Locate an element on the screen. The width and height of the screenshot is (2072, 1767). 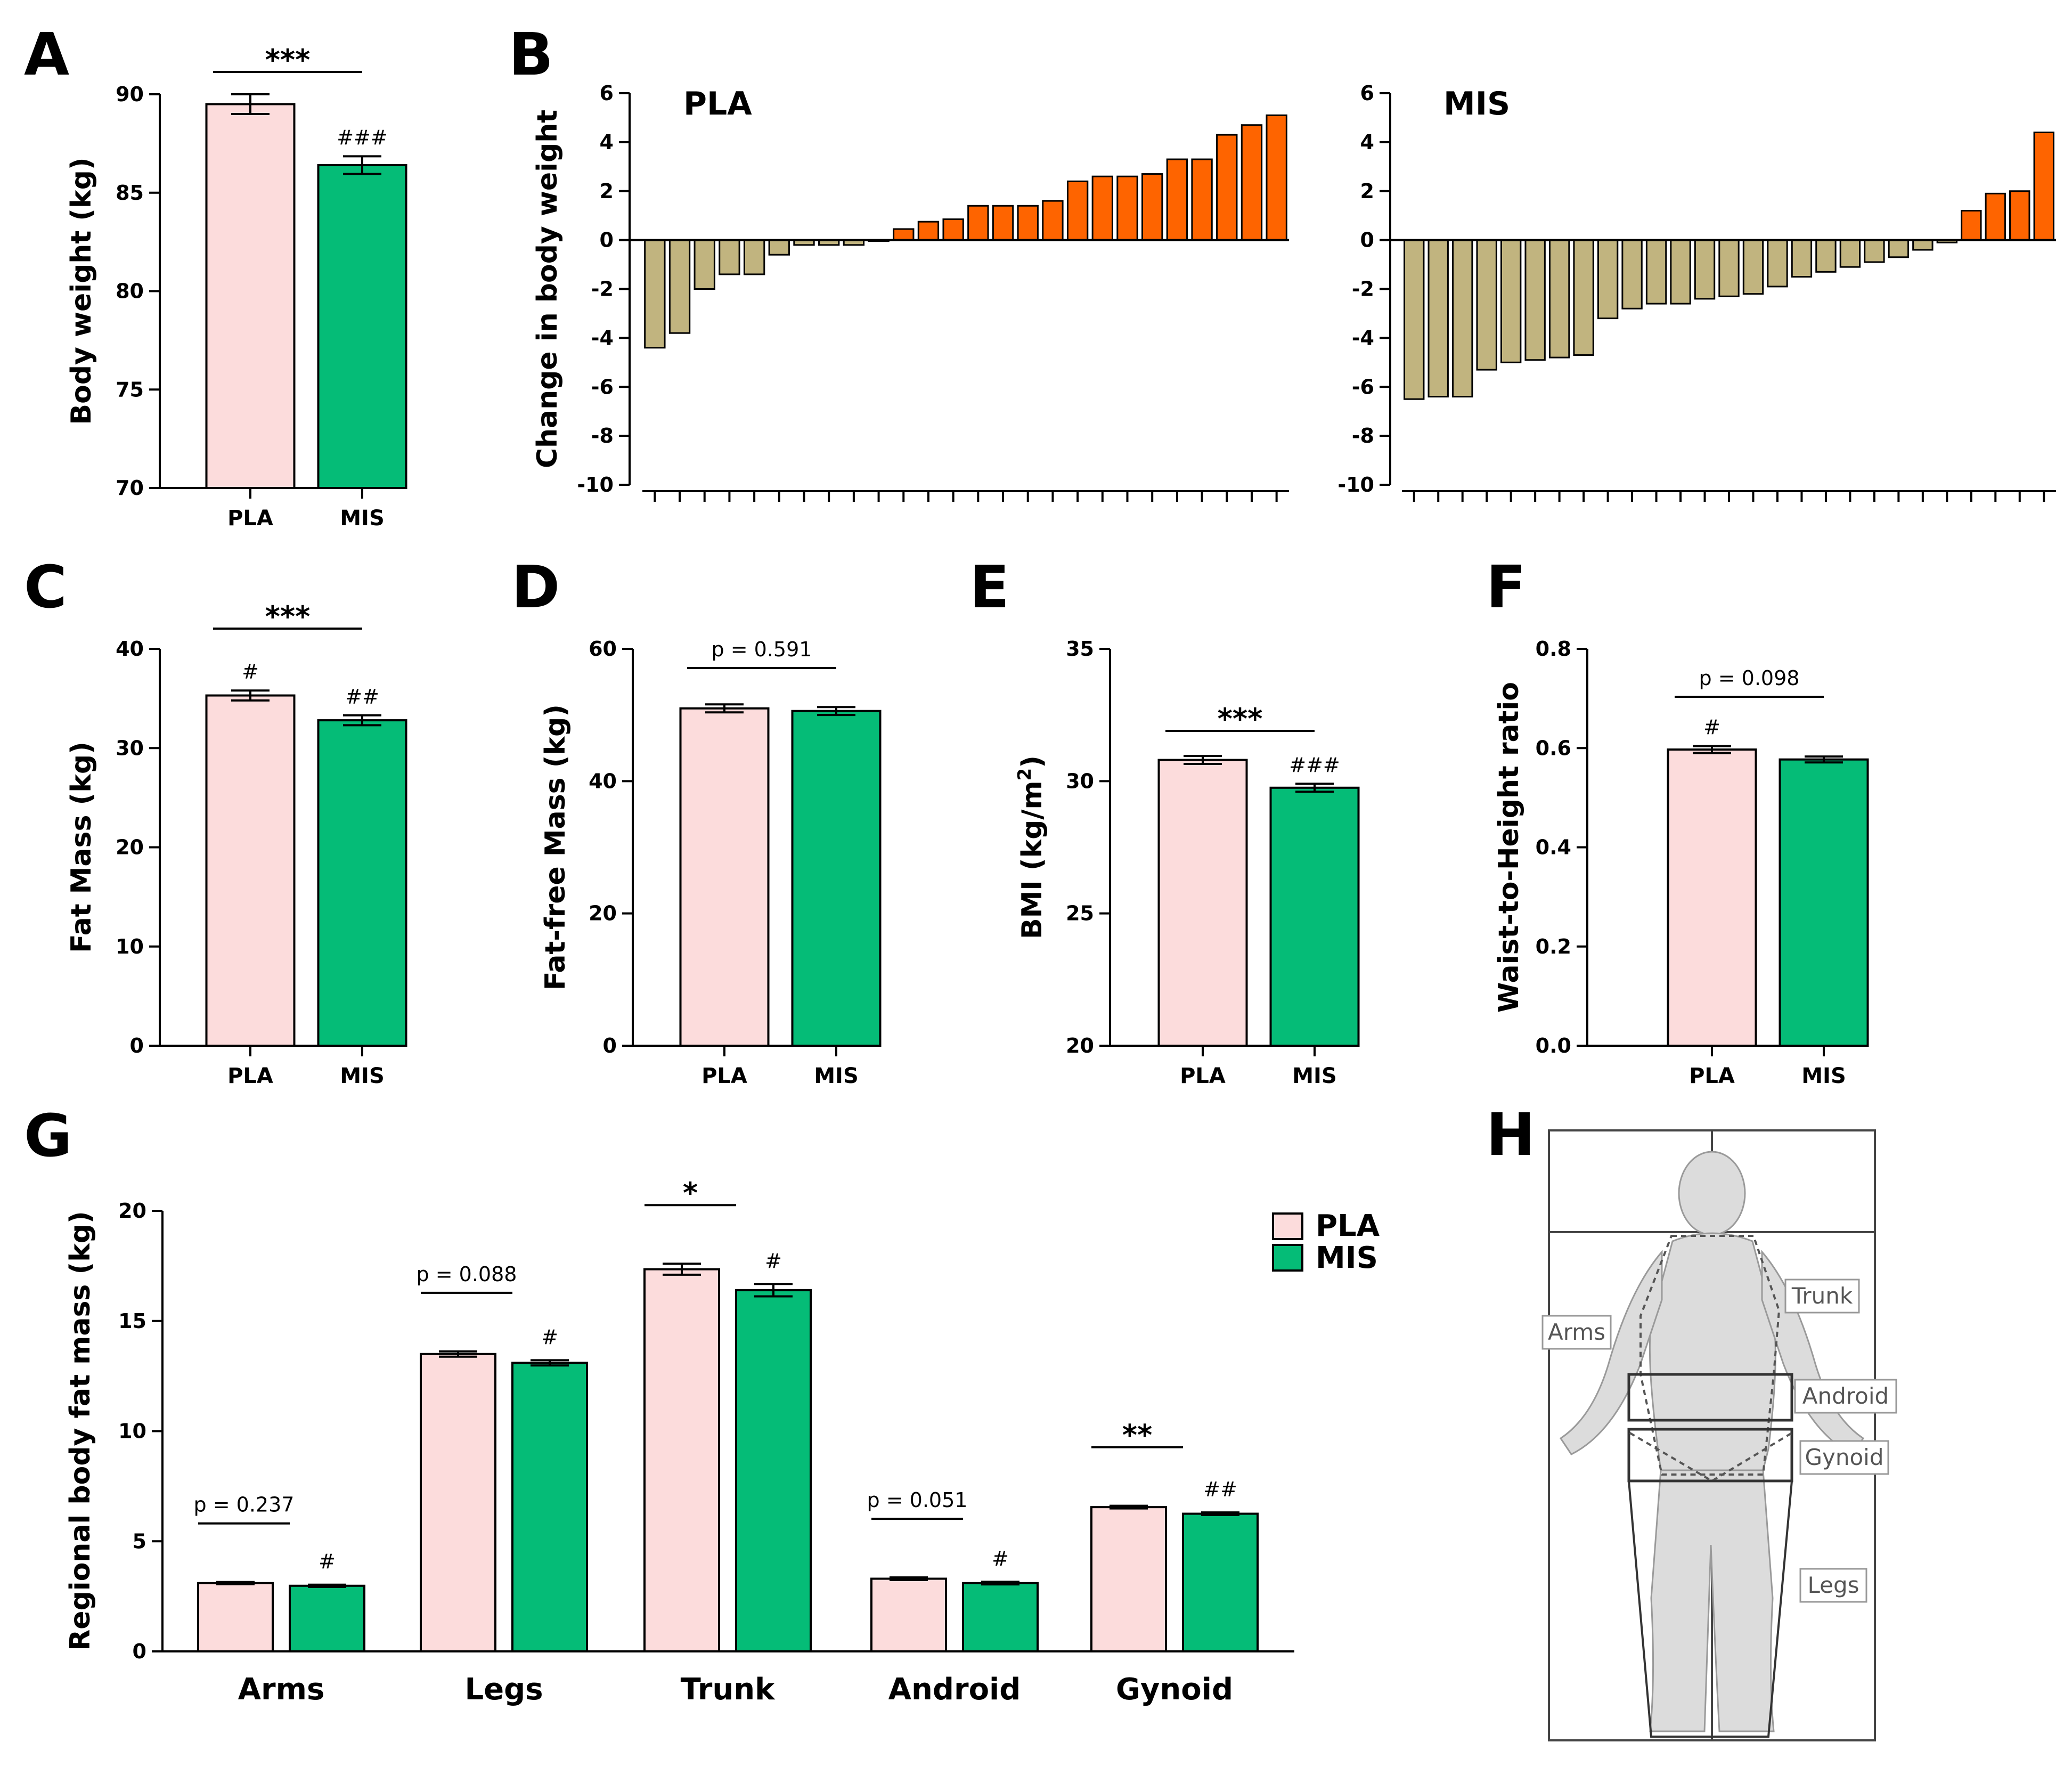
x-tick-label: Arms is located at coordinates (281, 1689).